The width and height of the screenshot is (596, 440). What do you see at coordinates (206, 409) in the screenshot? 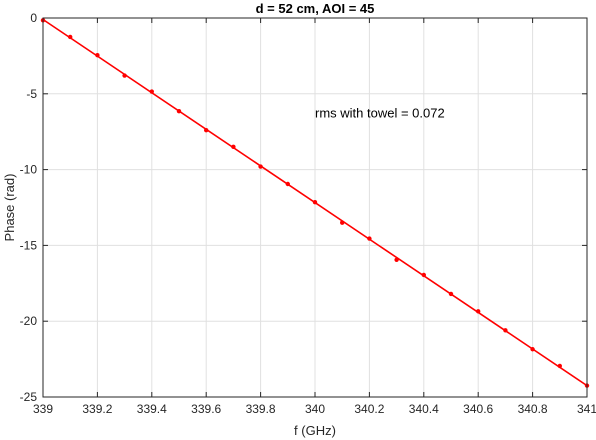
I see `x-tick-label: 339.6` at bounding box center [206, 409].